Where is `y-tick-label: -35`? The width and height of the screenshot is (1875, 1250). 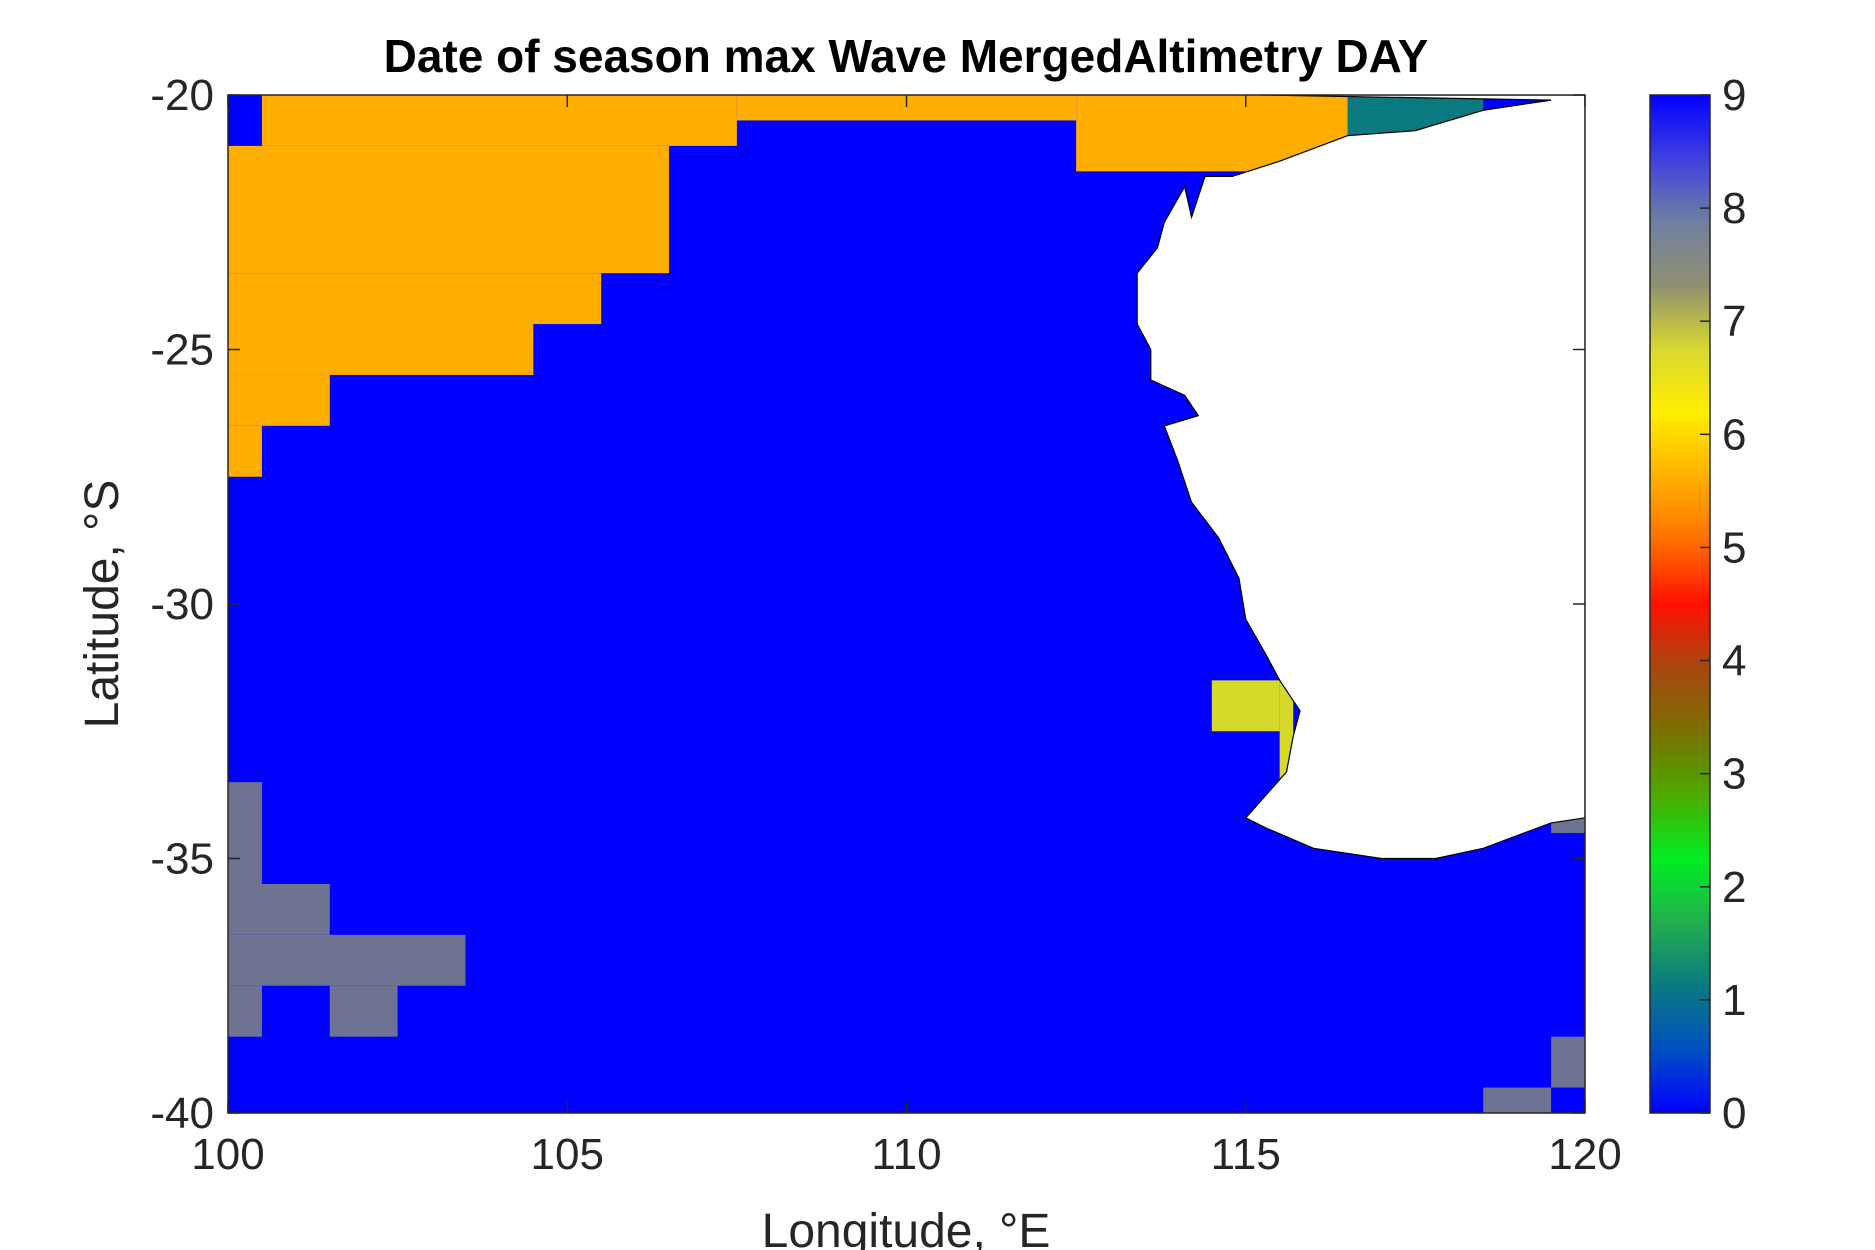
y-tick-label: -35 is located at coordinates (182, 859).